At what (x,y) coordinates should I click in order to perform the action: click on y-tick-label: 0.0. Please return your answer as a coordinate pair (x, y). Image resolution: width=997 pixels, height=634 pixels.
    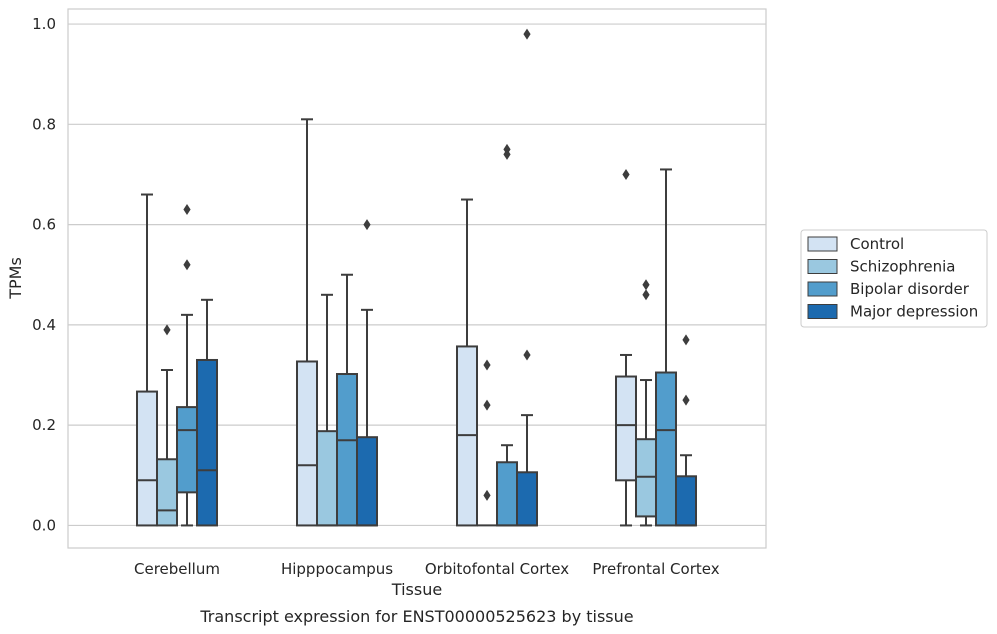
    Looking at the image, I should click on (44, 525).